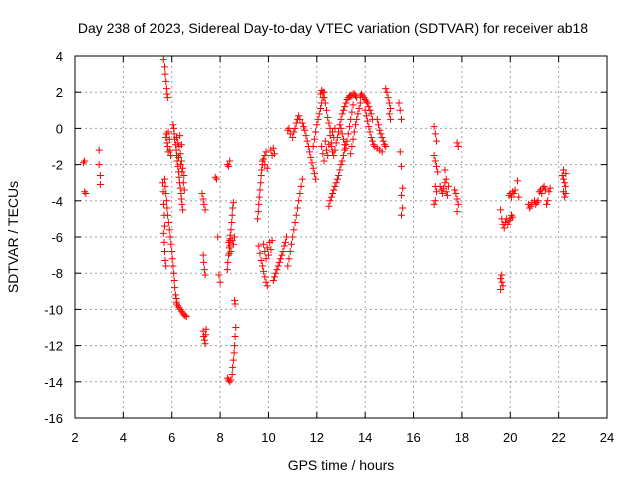  I want to click on x-tick-label: 22, so click(558, 437).